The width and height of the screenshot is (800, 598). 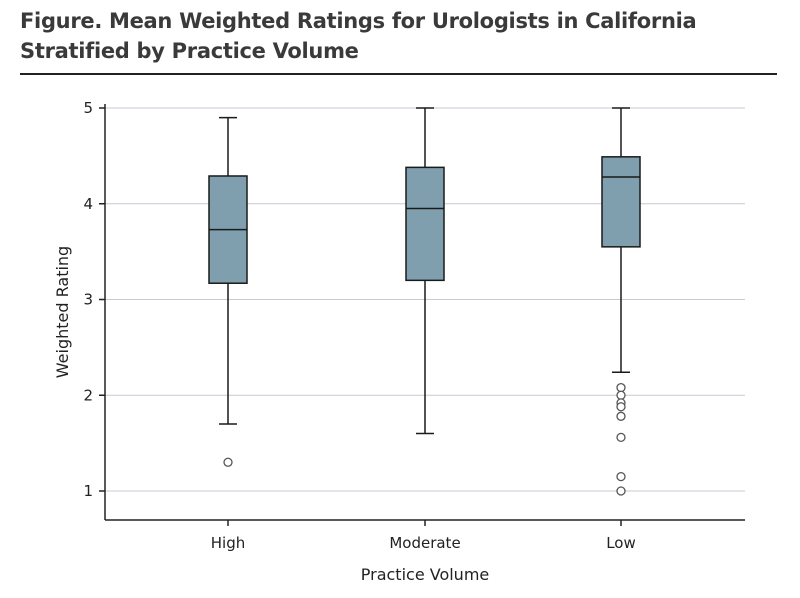 I want to click on x-axis-title: Practice Volume, so click(x=425, y=574).